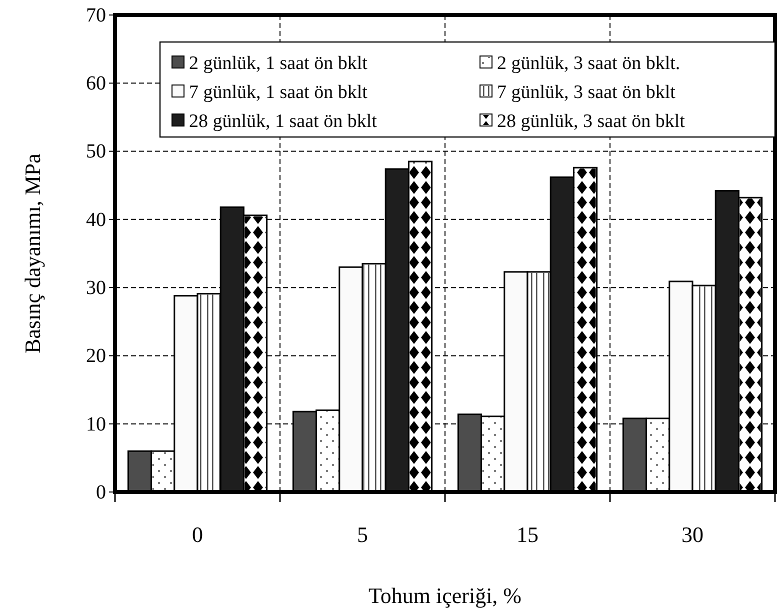 The height and width of the screenshot is (613, 778). Describe the element at coordinates (96, 15) in the screenshot. I see `y-tick-label: 70` at that location.